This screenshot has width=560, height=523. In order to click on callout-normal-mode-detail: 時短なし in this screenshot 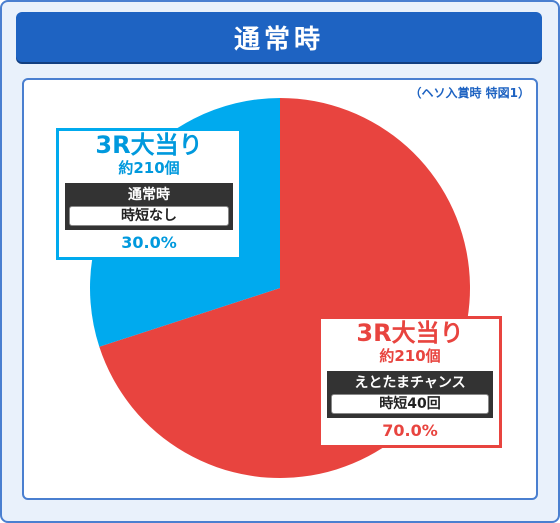, I will do `click(149, 216)`.